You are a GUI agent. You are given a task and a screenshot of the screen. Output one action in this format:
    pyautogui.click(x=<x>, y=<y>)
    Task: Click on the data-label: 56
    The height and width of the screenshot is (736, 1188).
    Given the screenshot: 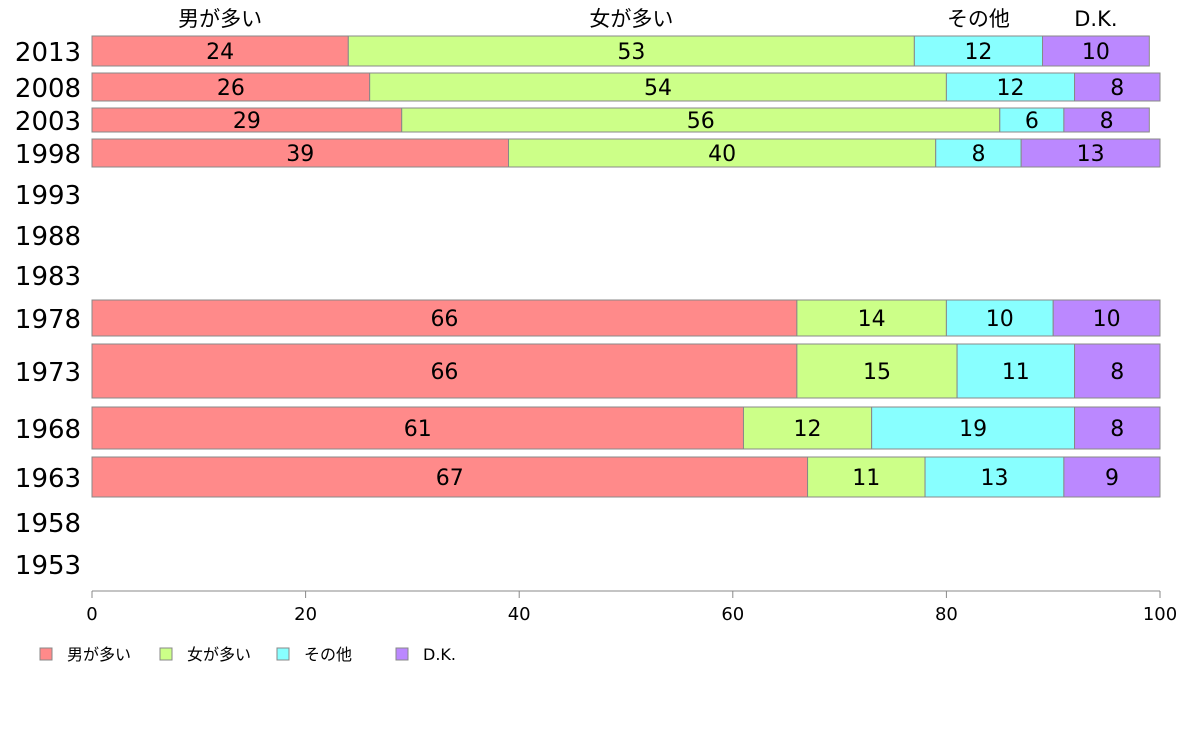 What is the action you would take?
    pyautogui.click(x=701, y=121)
    